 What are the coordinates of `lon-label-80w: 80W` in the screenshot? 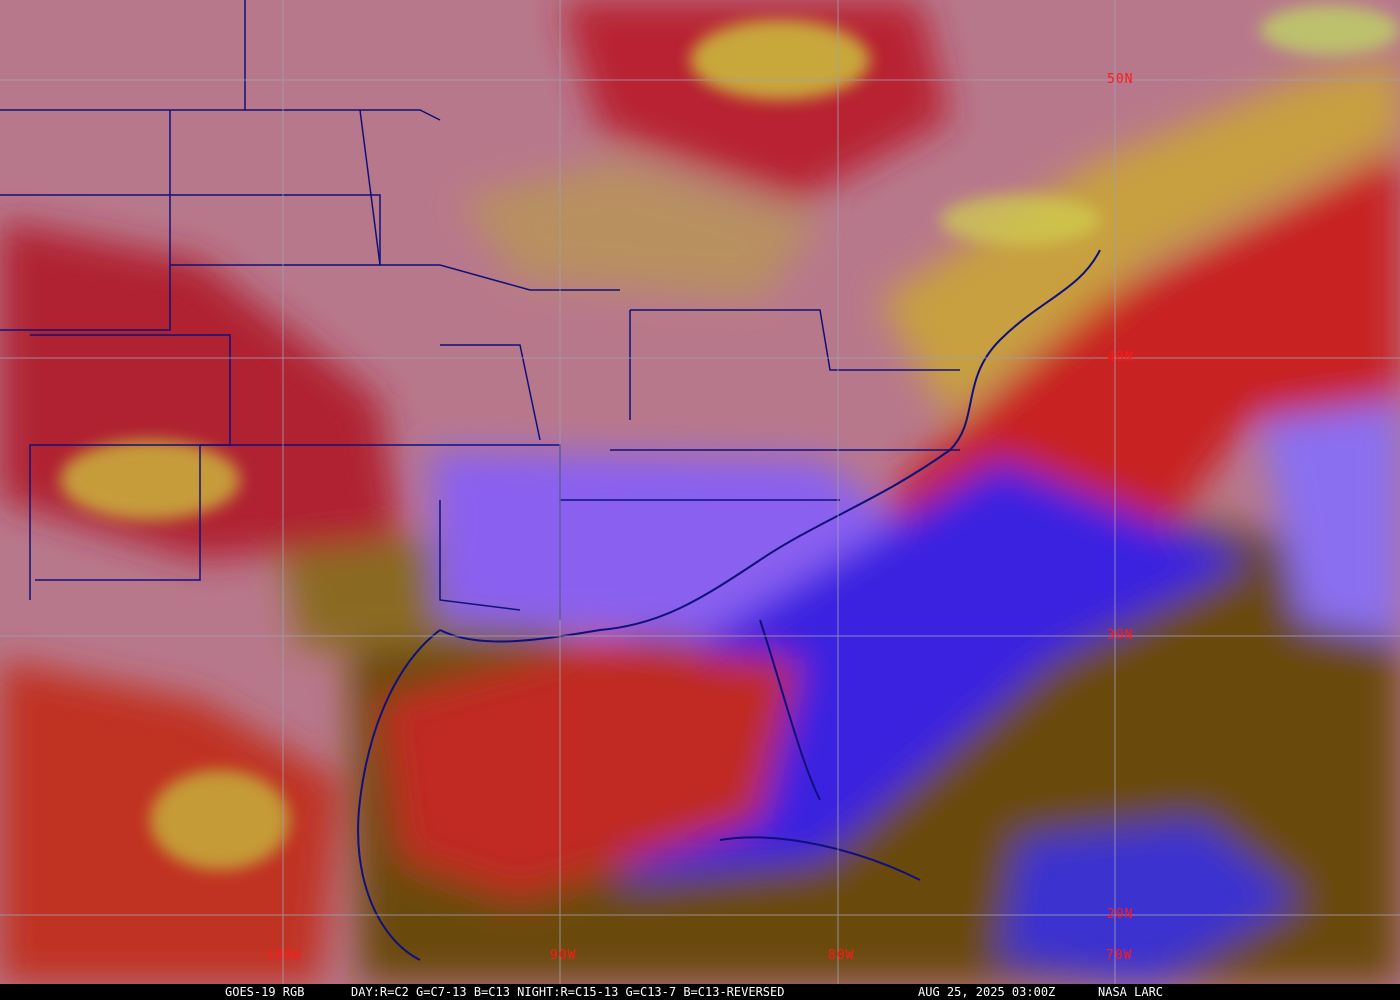 It's located at (841, 955).